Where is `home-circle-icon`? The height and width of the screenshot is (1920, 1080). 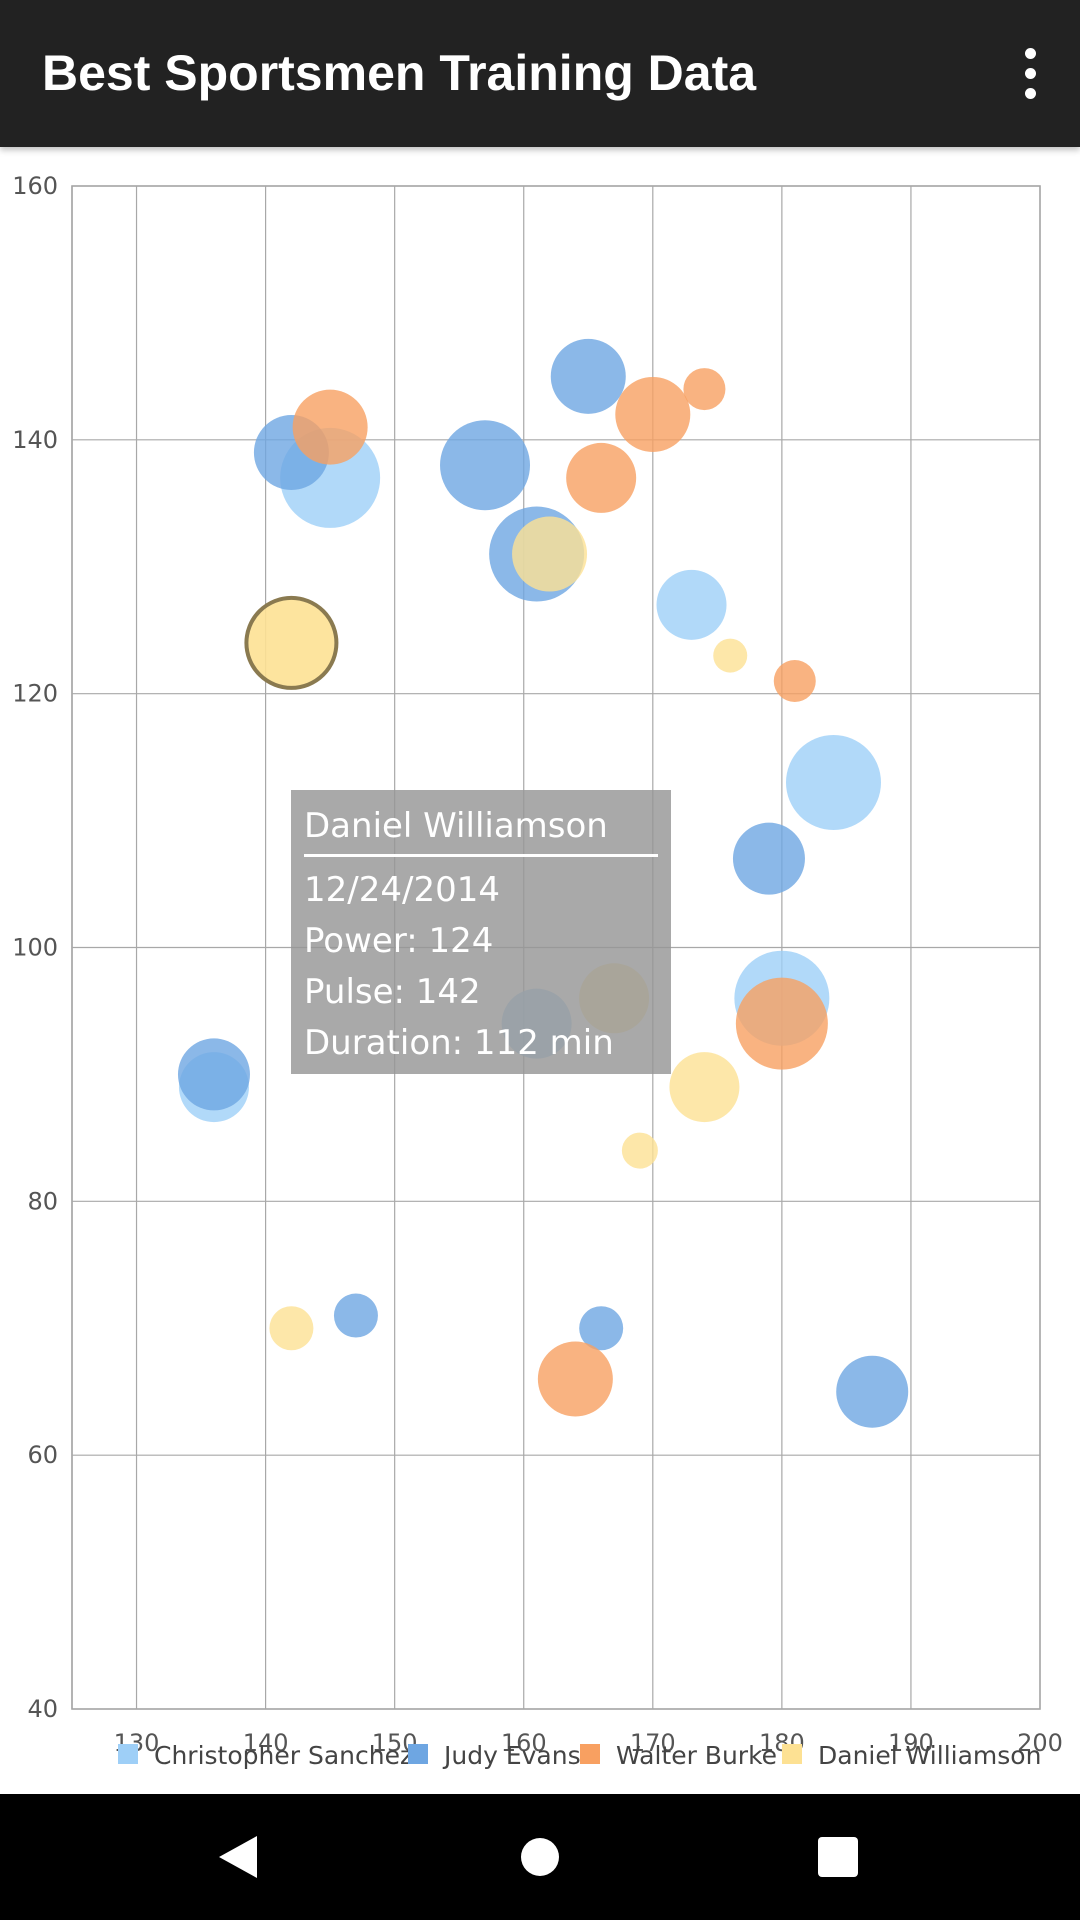 home-circle-icon is located at coordinates (540, 1857).